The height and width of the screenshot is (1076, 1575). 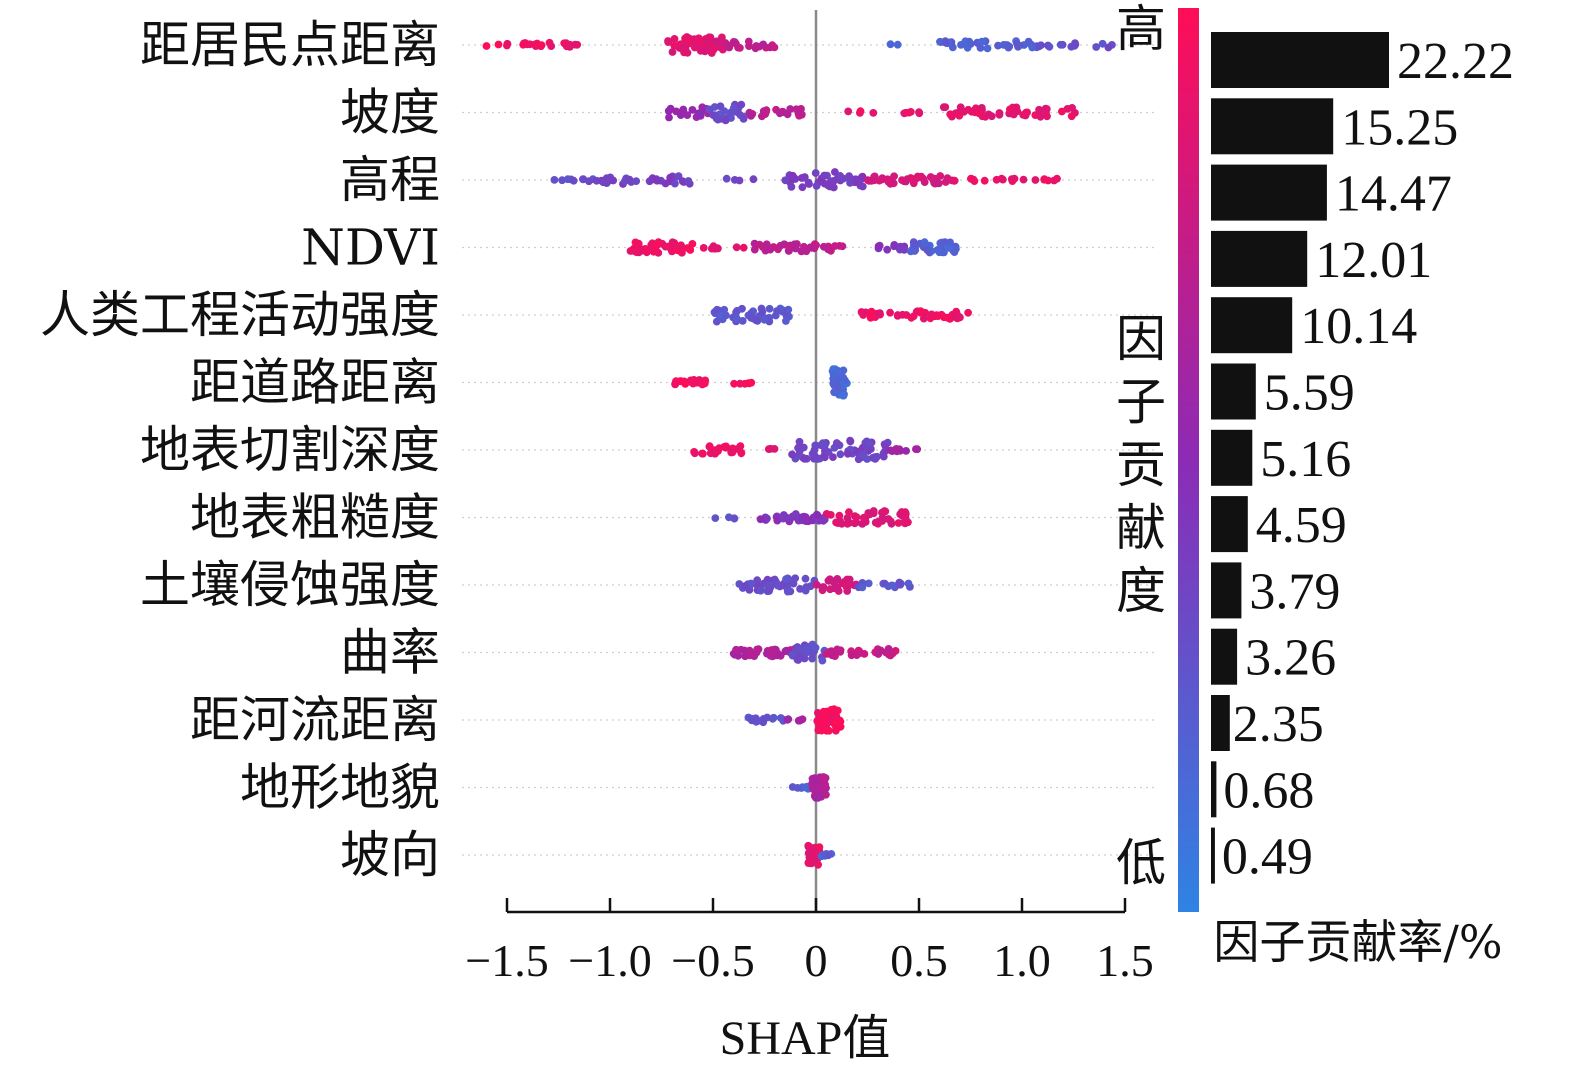 What do you see at coordinates (805, 1038) in the screenshot?
I see `x-axis-title: SHAP值` at bounding box center [805, 1038].